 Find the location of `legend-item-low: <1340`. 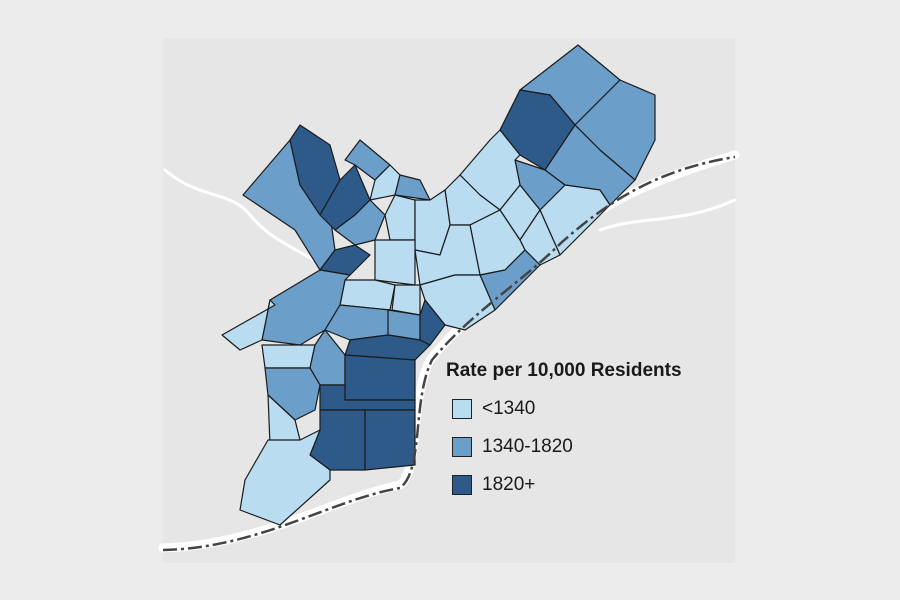

legend-item-low: <1340 is located at coordinates (564, 409).